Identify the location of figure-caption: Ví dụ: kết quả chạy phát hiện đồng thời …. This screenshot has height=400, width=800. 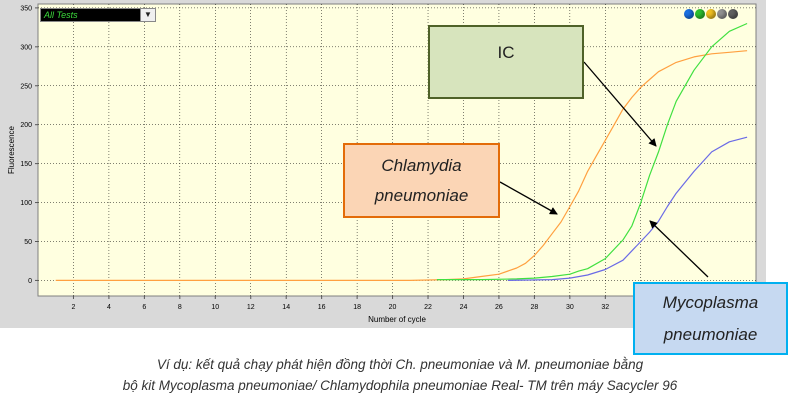
(400, 375).